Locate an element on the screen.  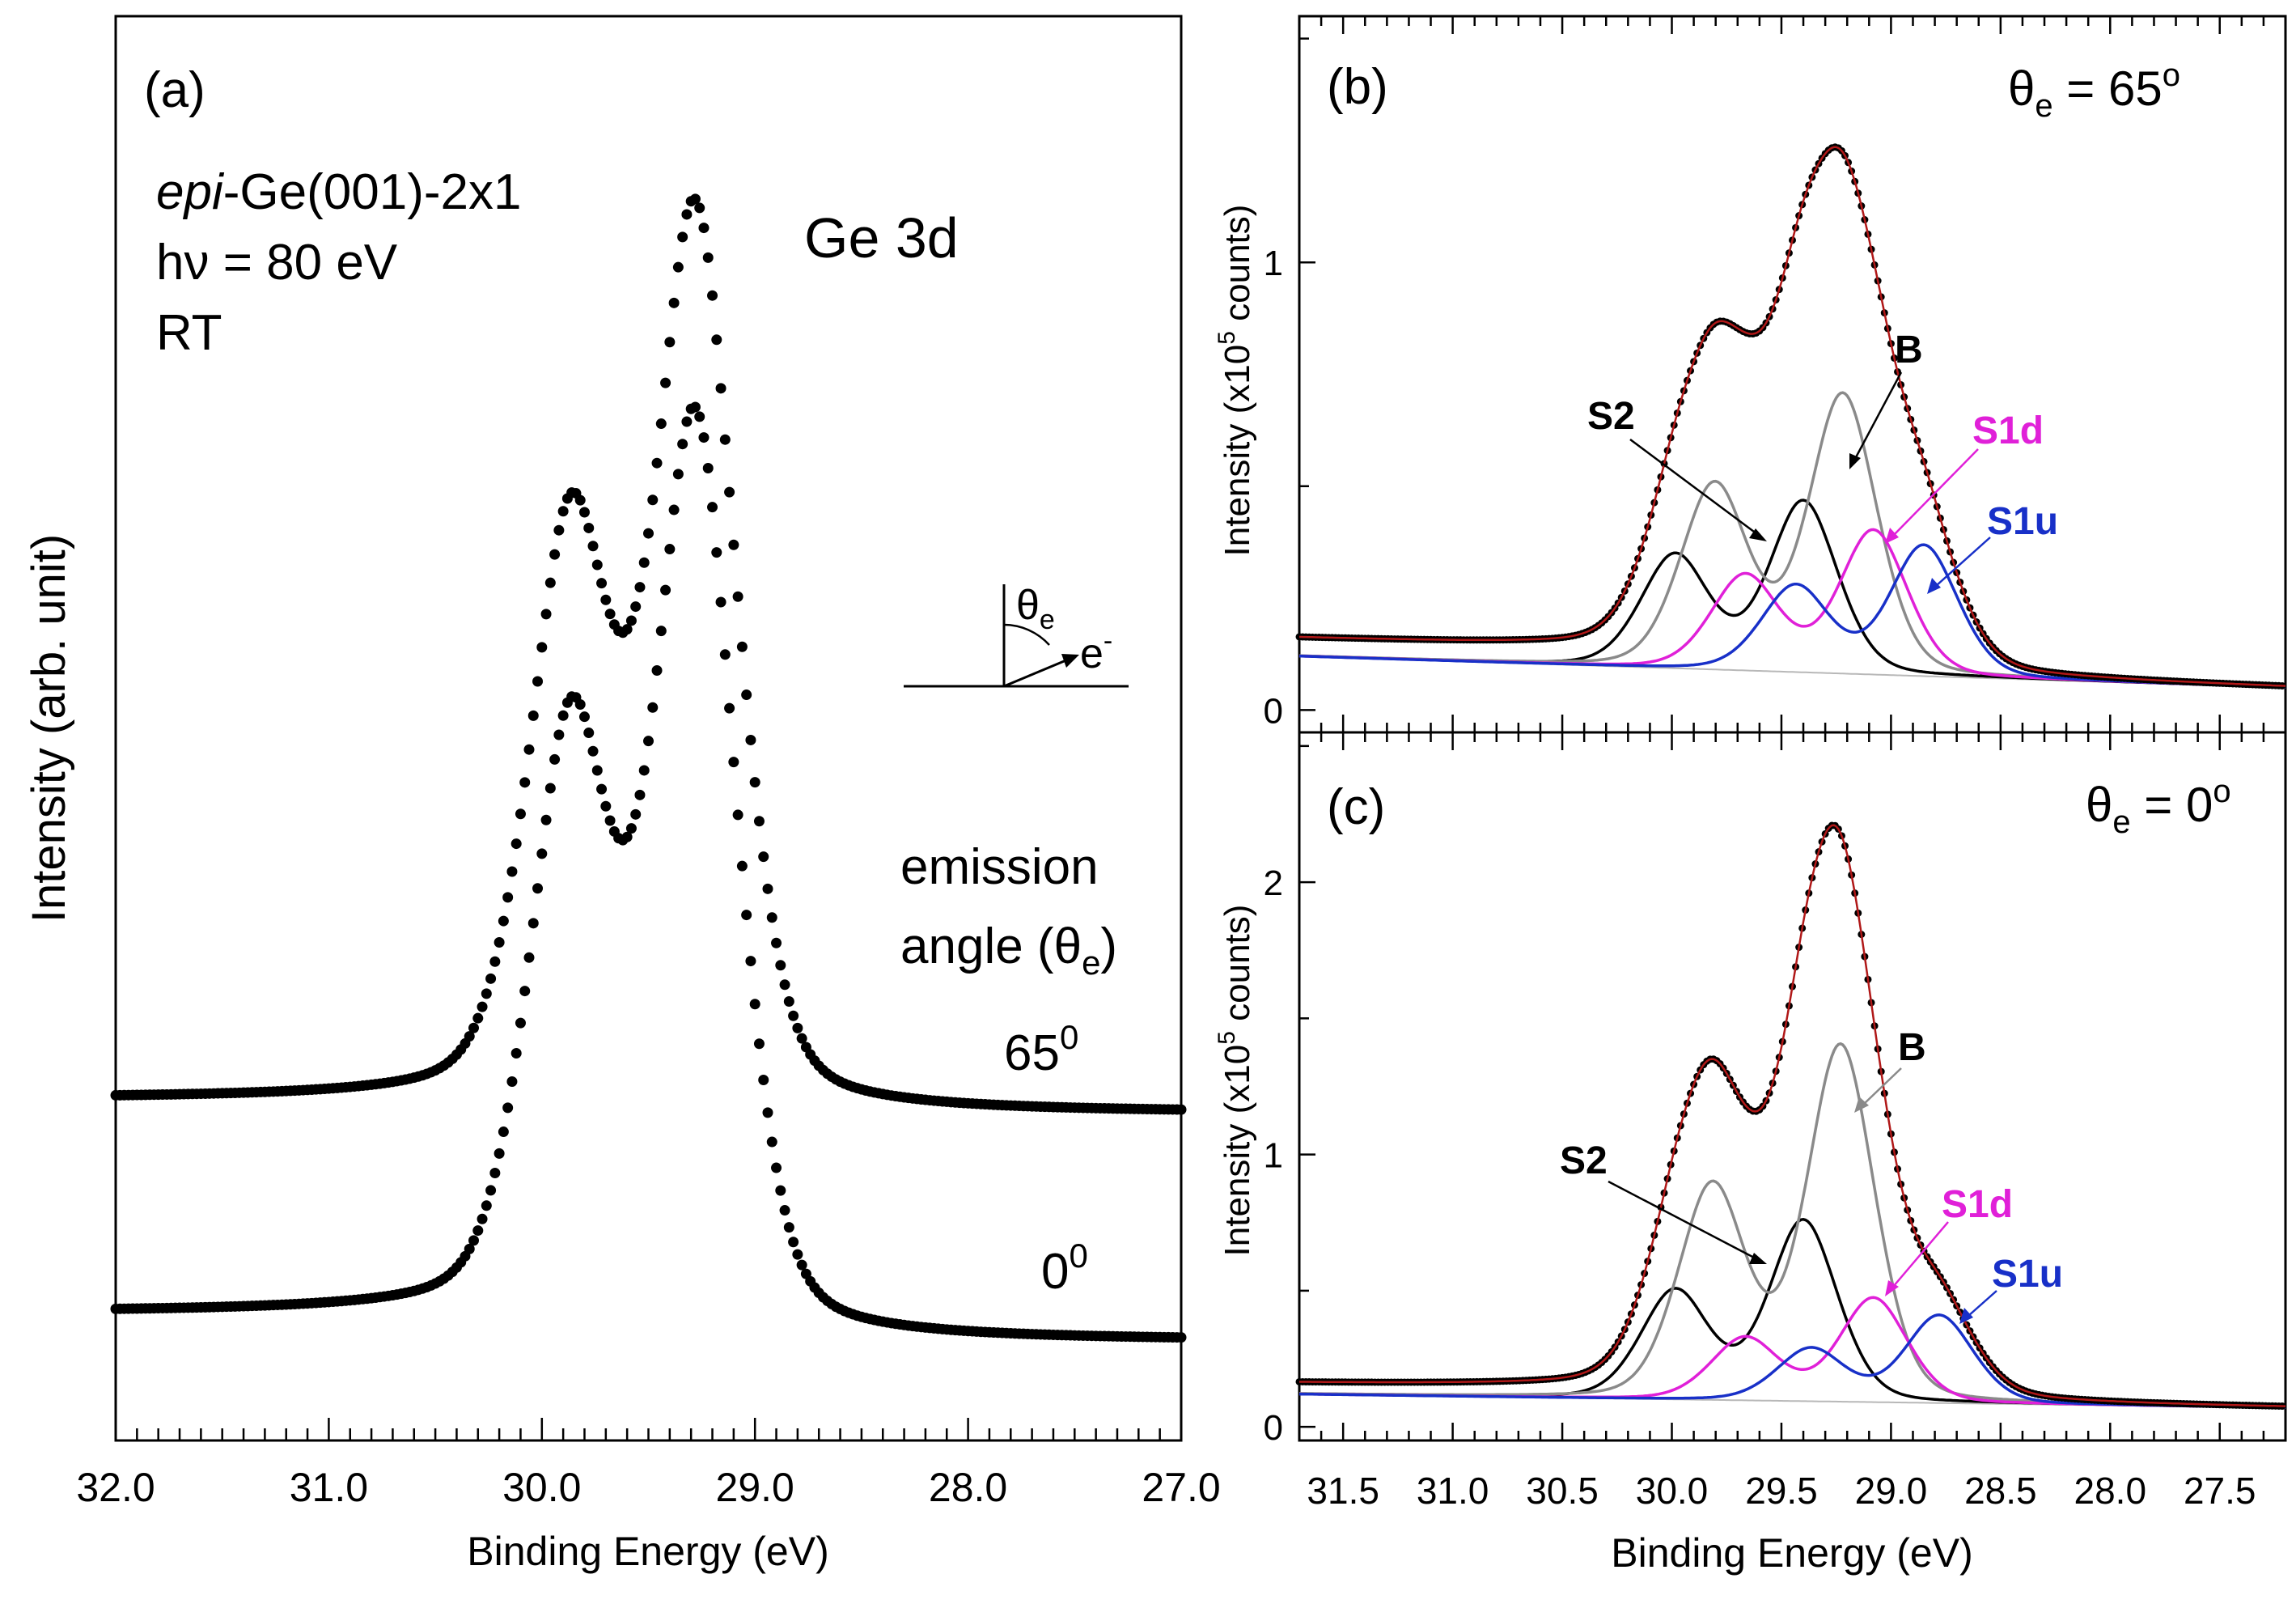
inset-electron-arrow is located at coordinates (1036, 673).